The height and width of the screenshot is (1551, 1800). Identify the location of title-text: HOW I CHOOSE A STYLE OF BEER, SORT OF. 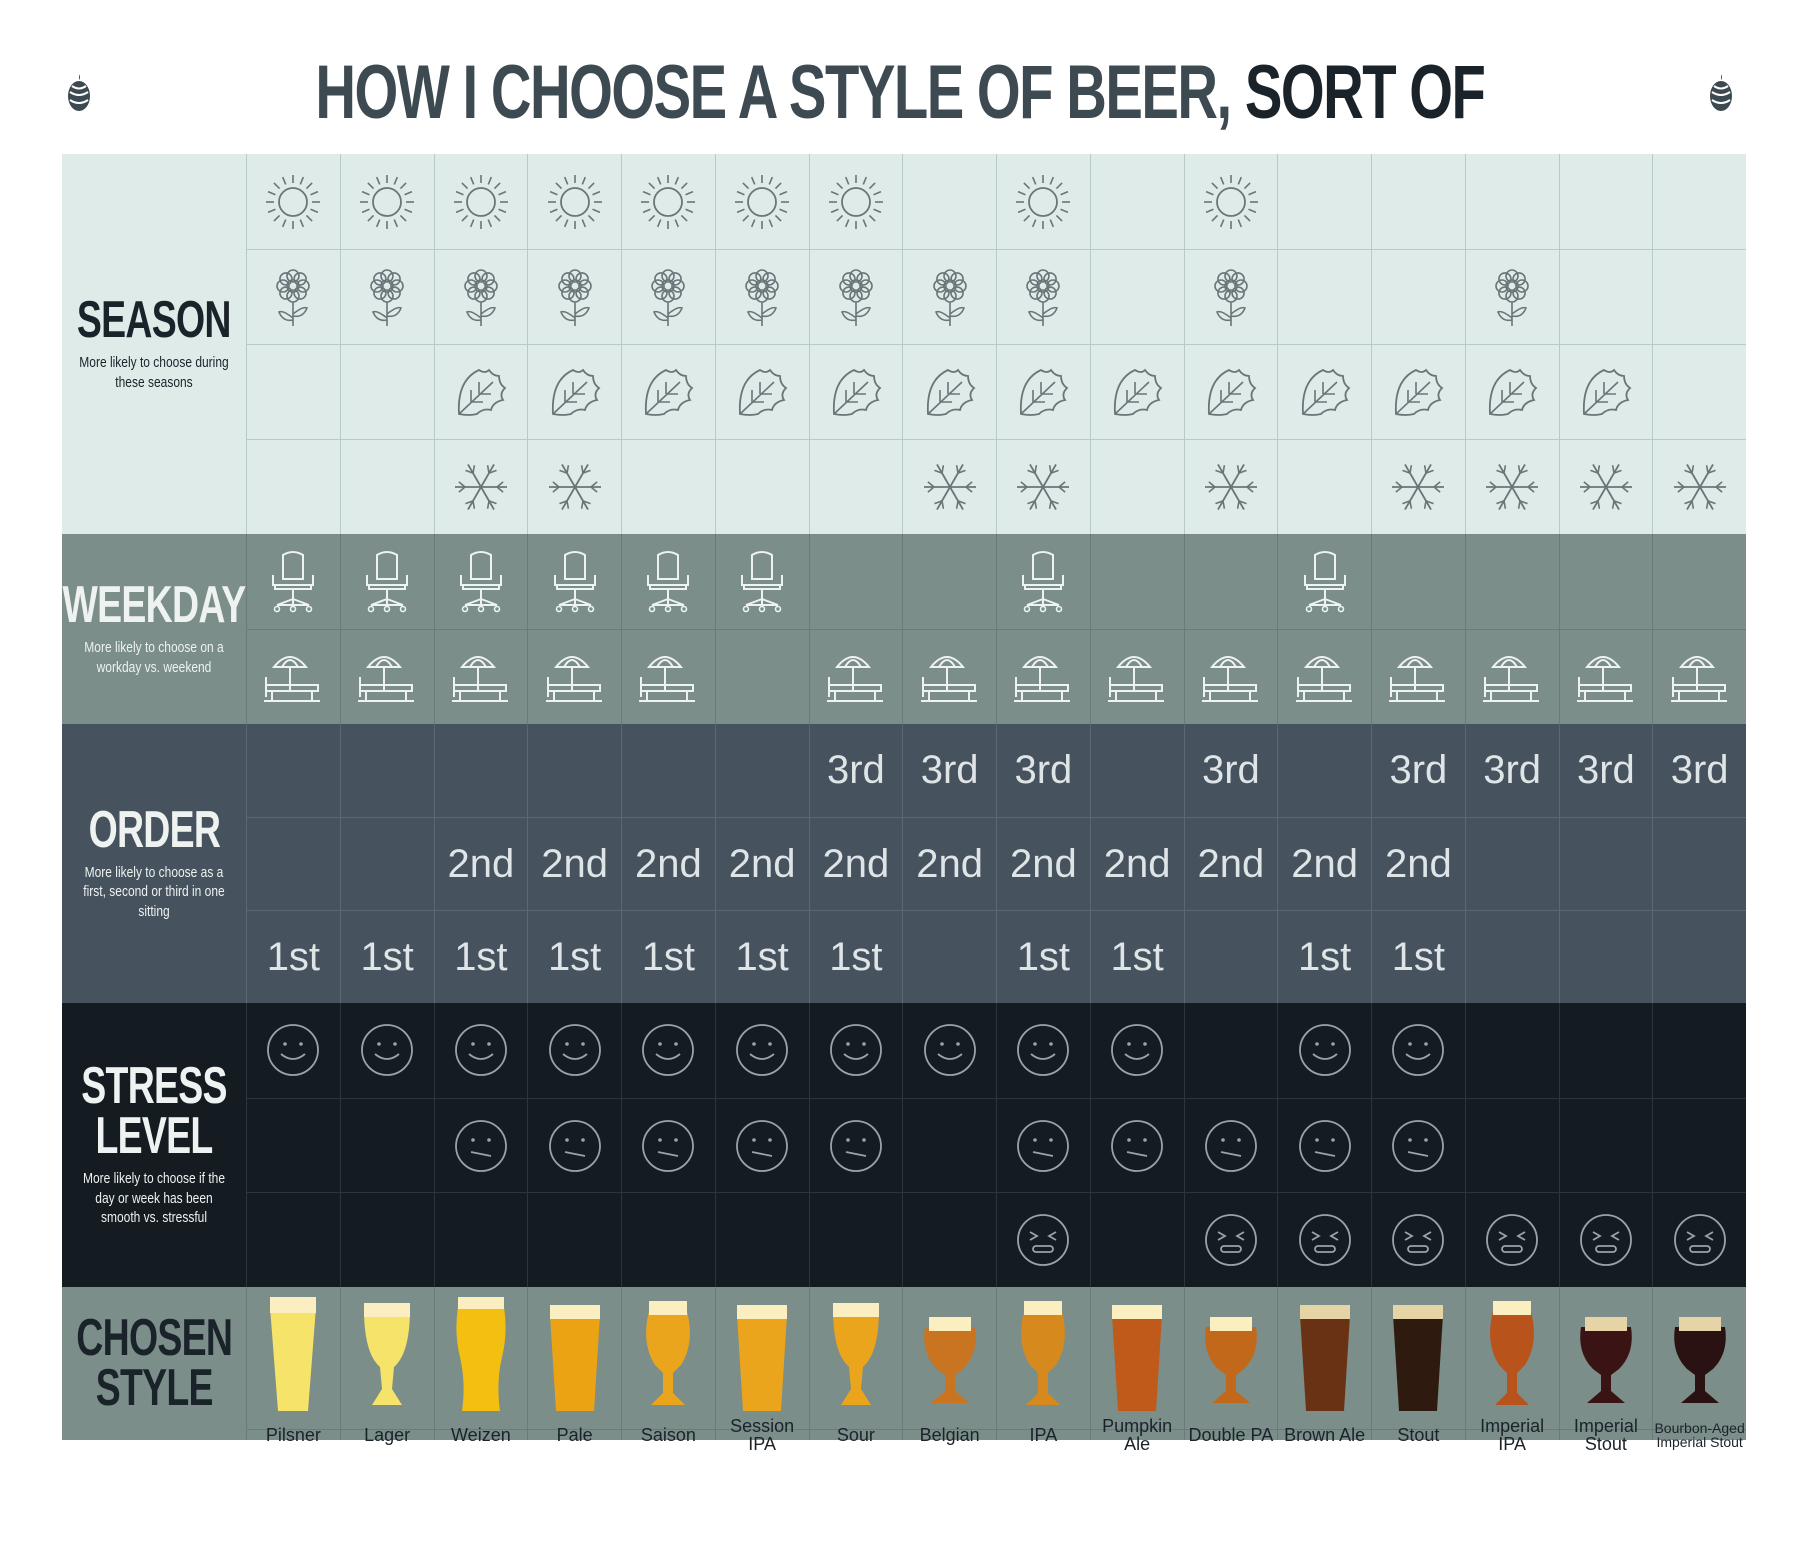
(900, 93).